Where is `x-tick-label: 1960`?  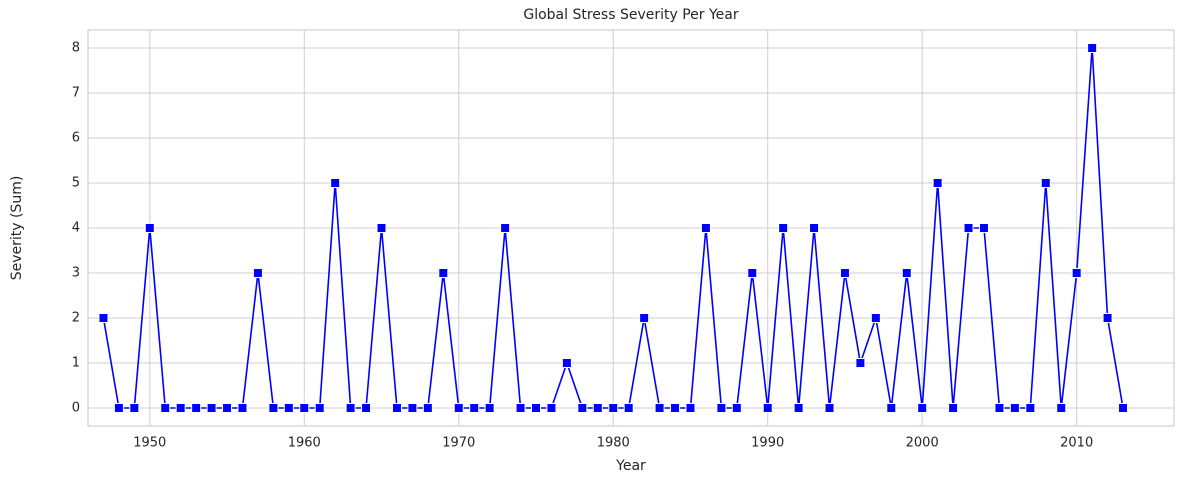 x-tick-label: 1960 is located at coordinates (304, 443).